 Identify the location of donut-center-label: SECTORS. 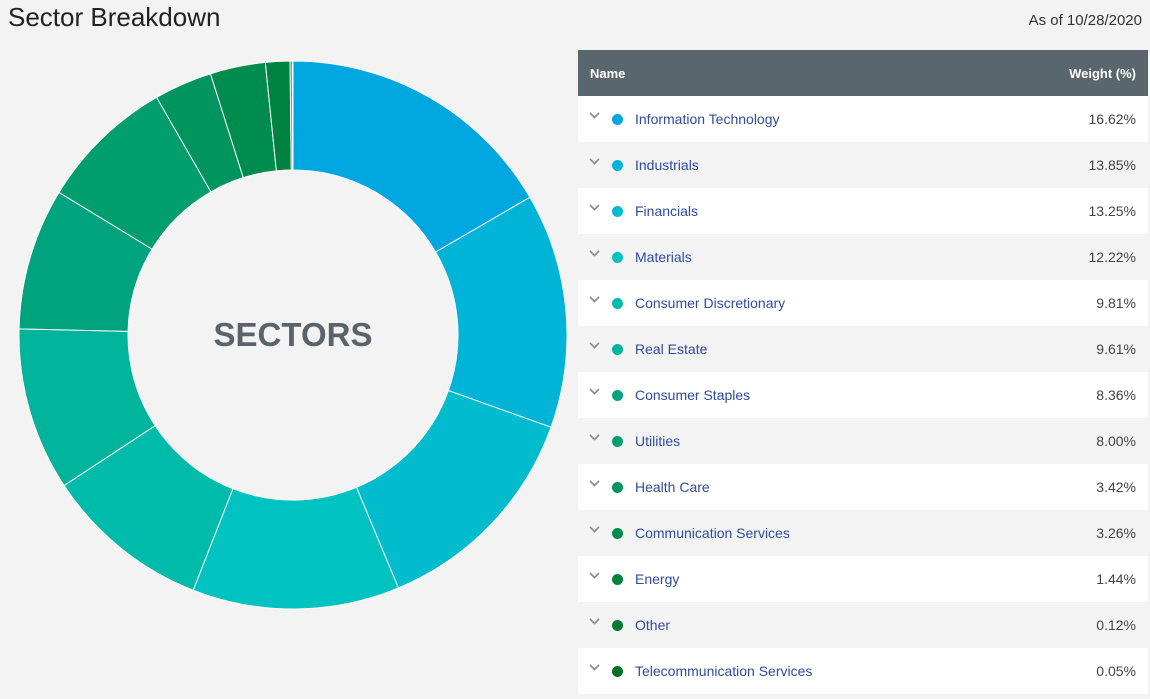
(293, 334).